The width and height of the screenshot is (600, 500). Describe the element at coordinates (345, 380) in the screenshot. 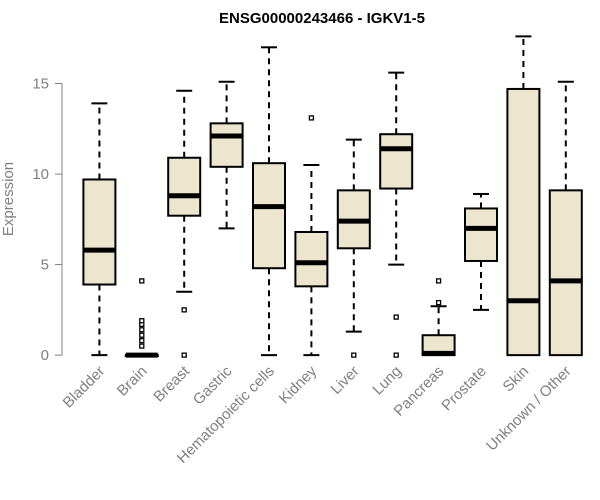

I see `x-tick-label: Liver` at that location.